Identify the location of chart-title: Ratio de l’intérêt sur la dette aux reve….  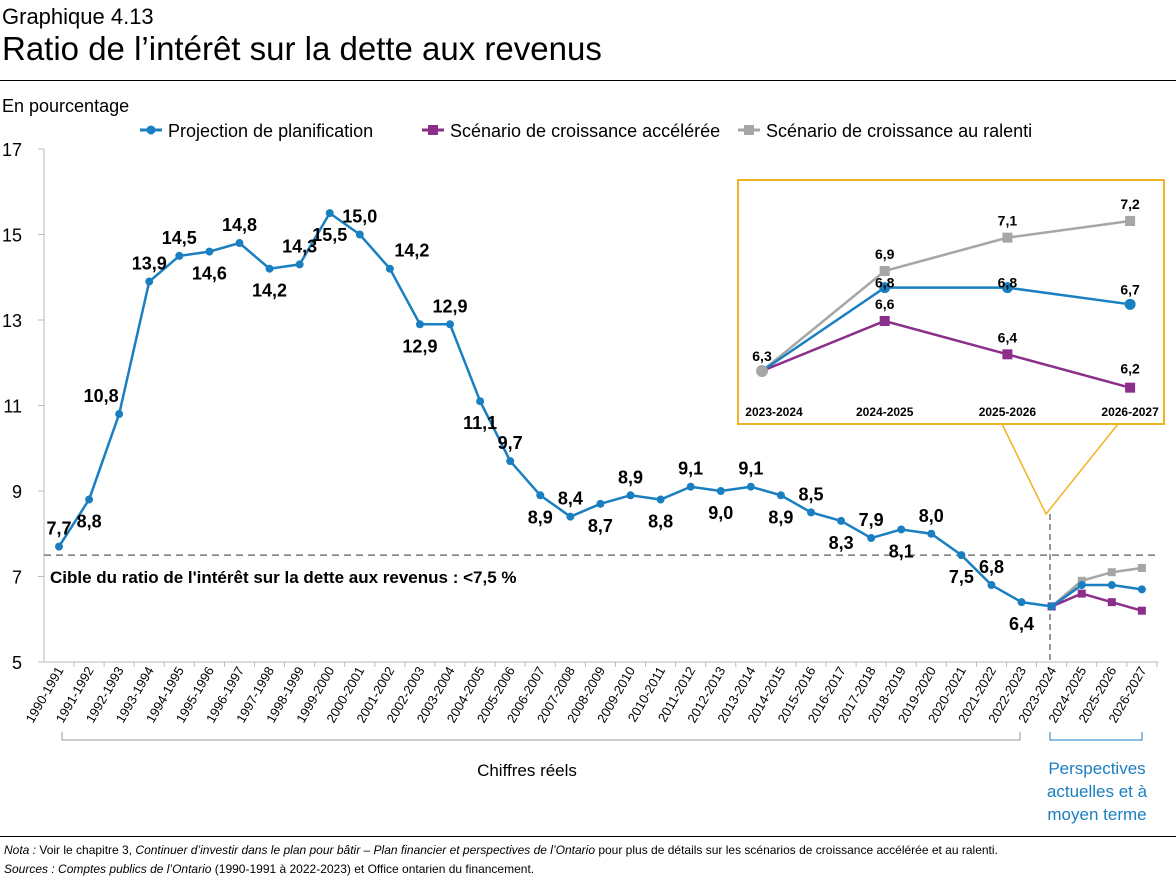
(302, 48).